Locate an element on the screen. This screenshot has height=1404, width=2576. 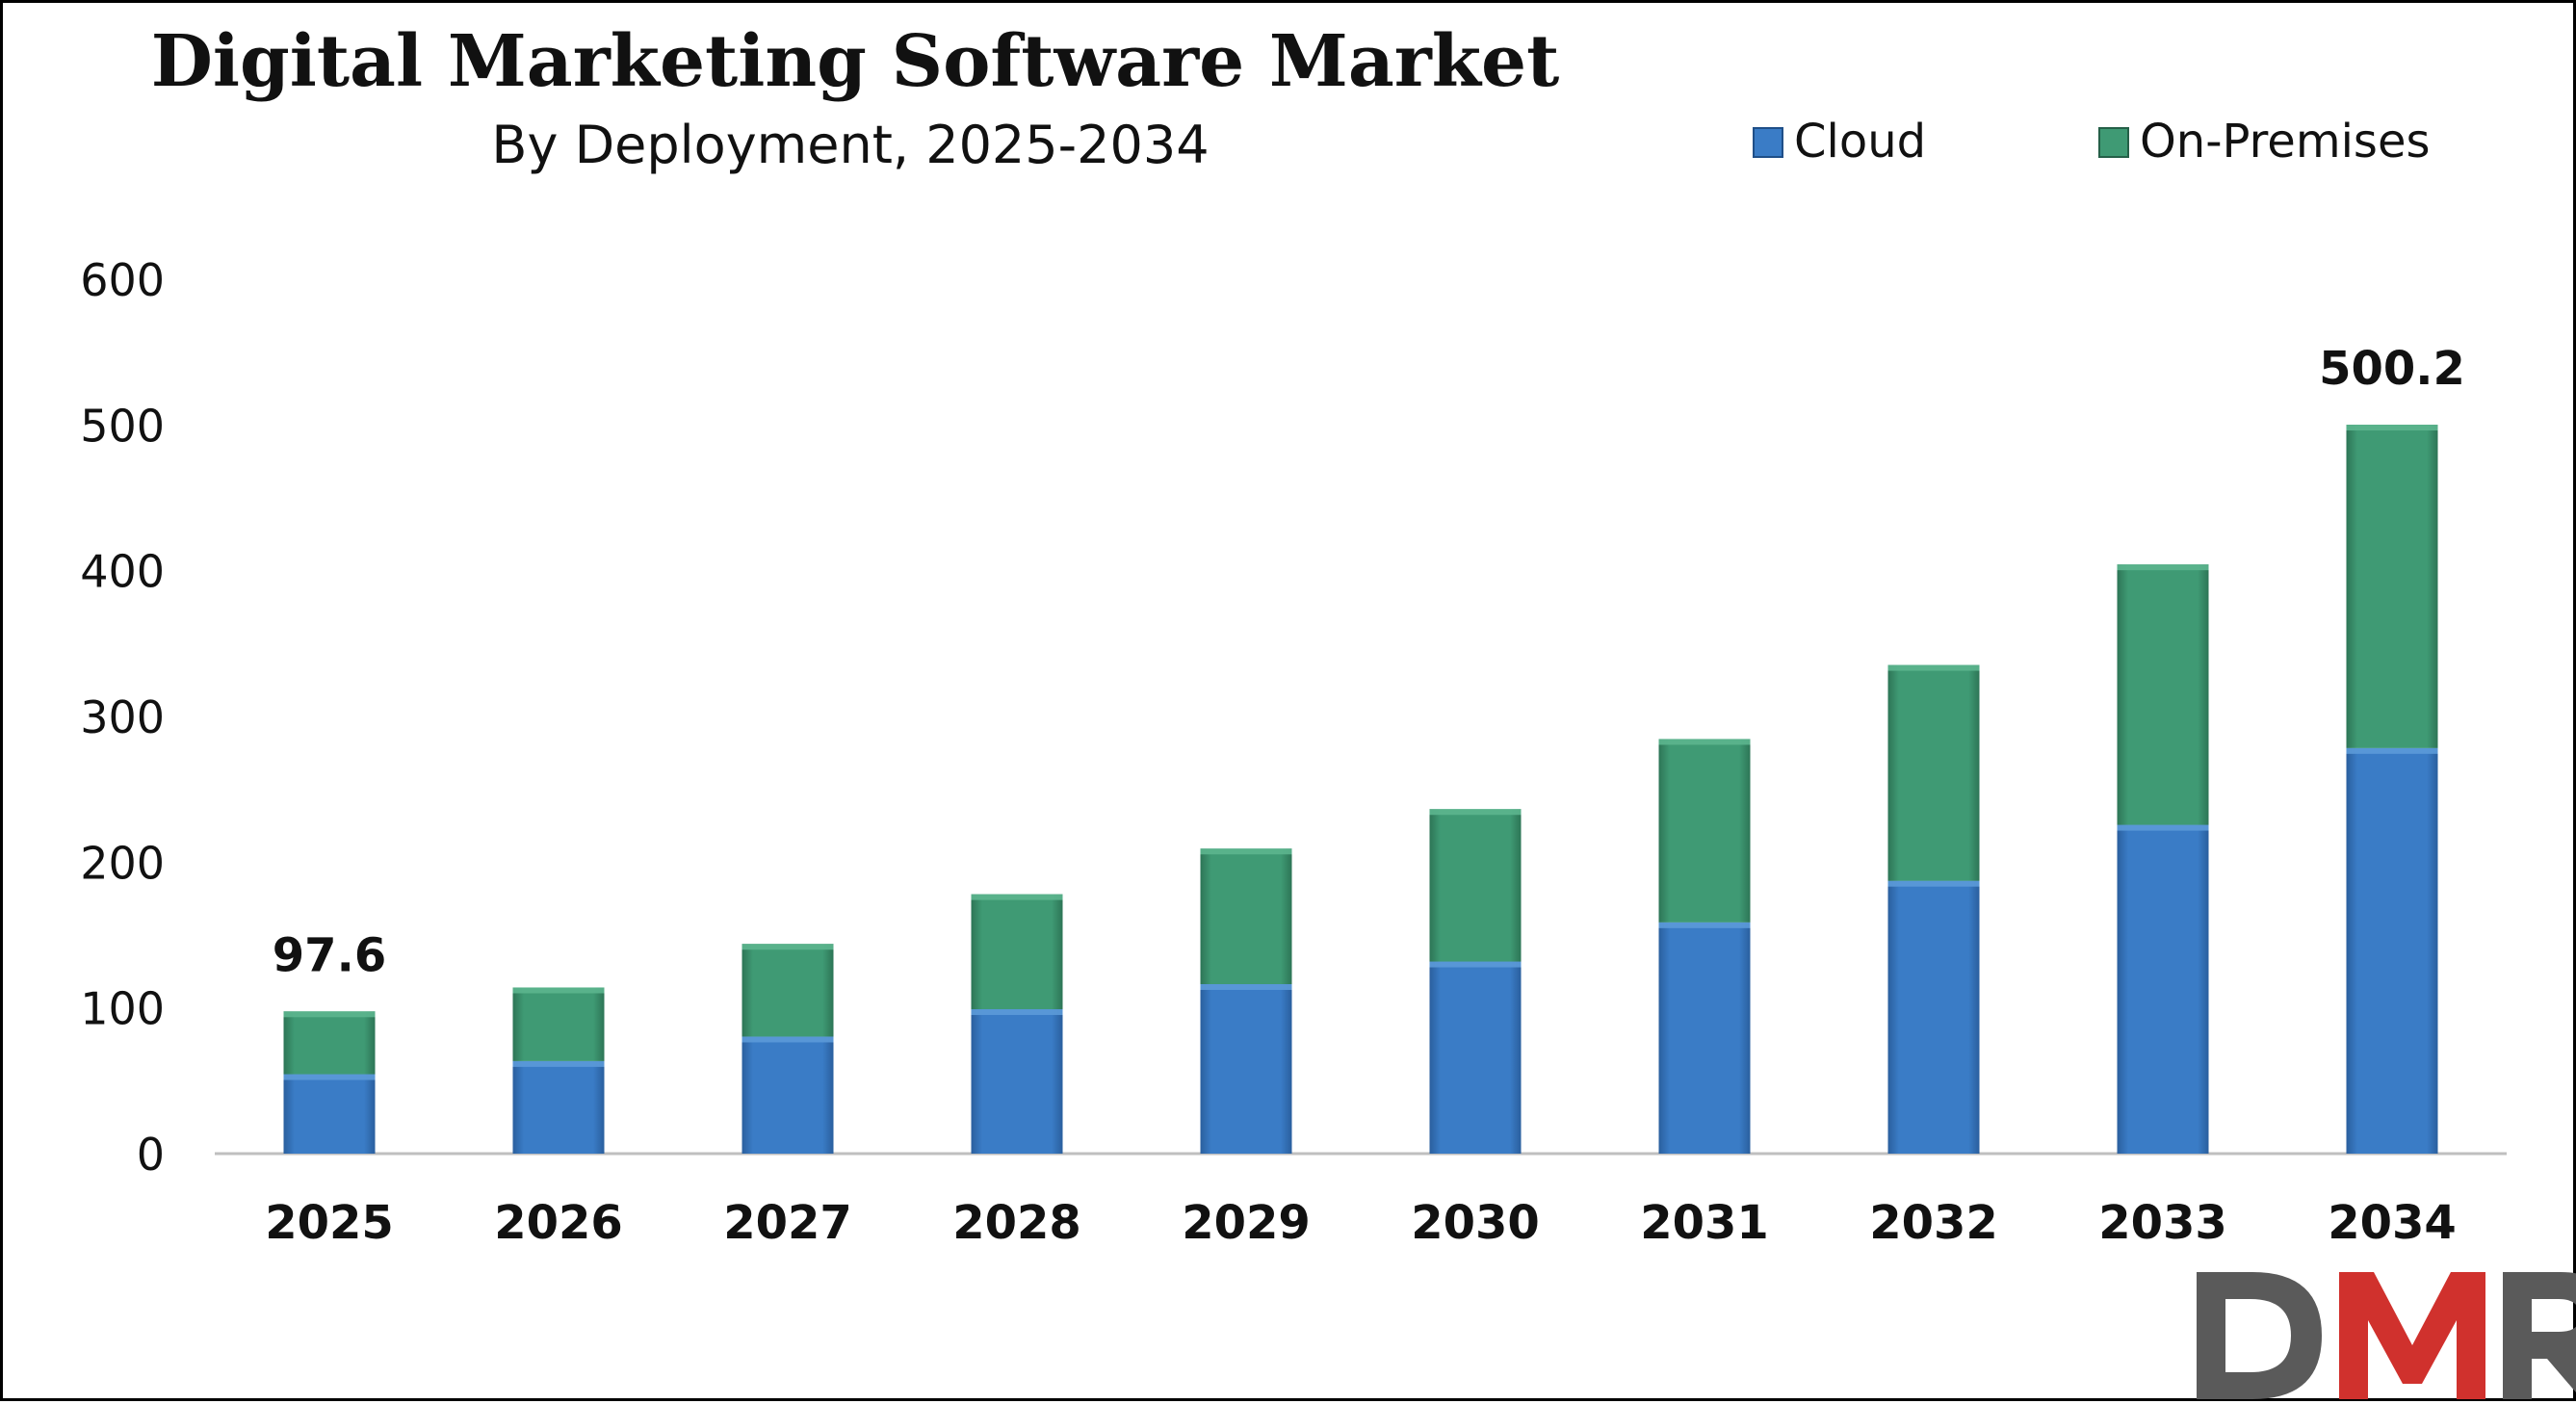
bar-cloud-2033 is located at coordinates (2163, 989).